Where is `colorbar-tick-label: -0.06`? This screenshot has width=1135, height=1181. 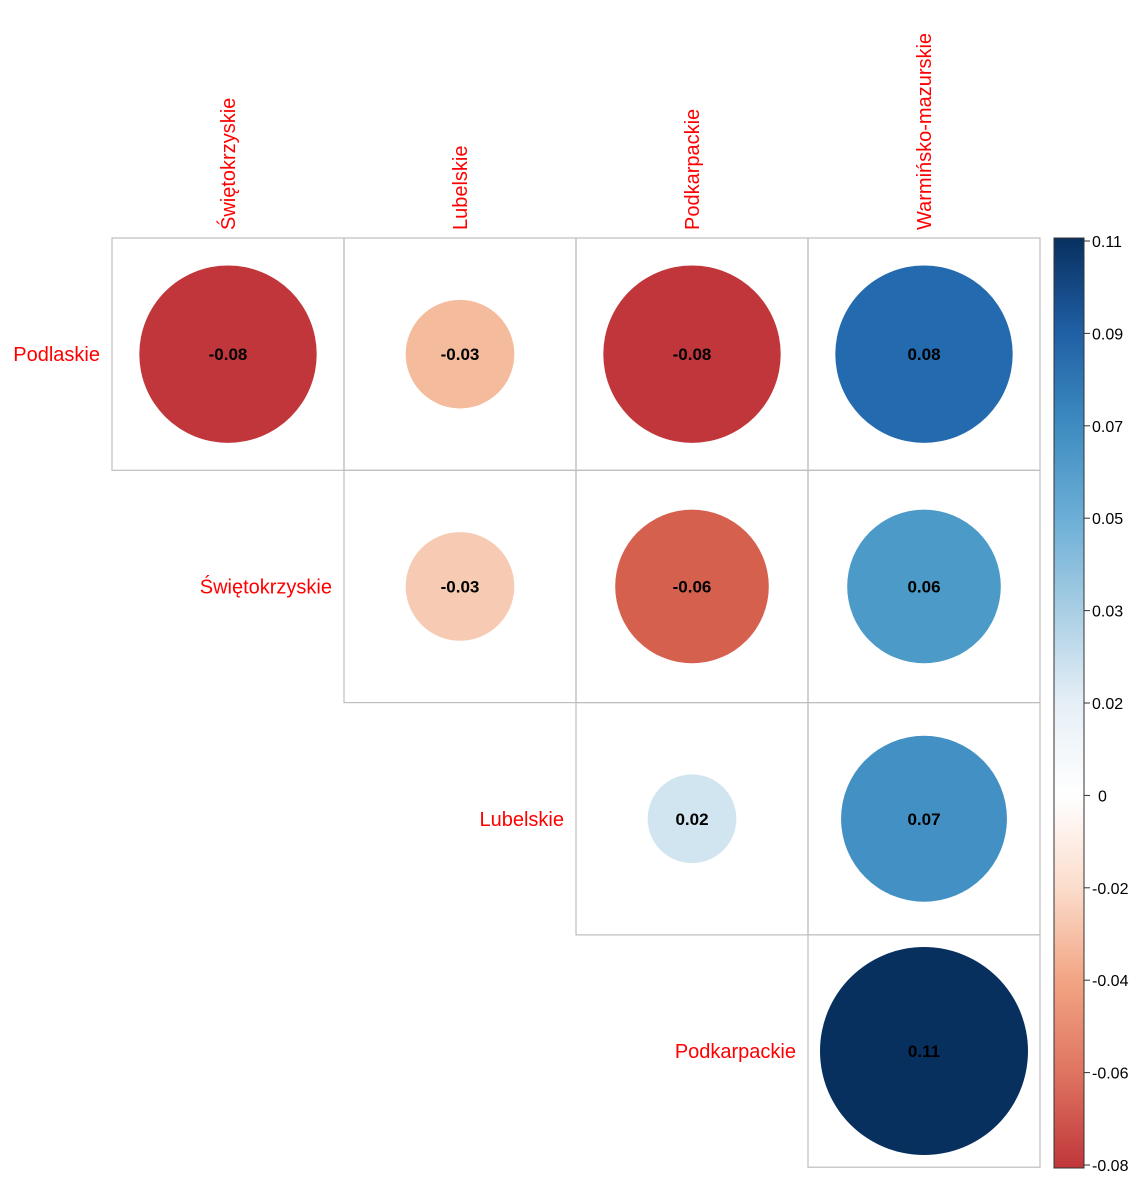 colorbar-tick-label: -0.06 is located at coordinates (1110, 1074).